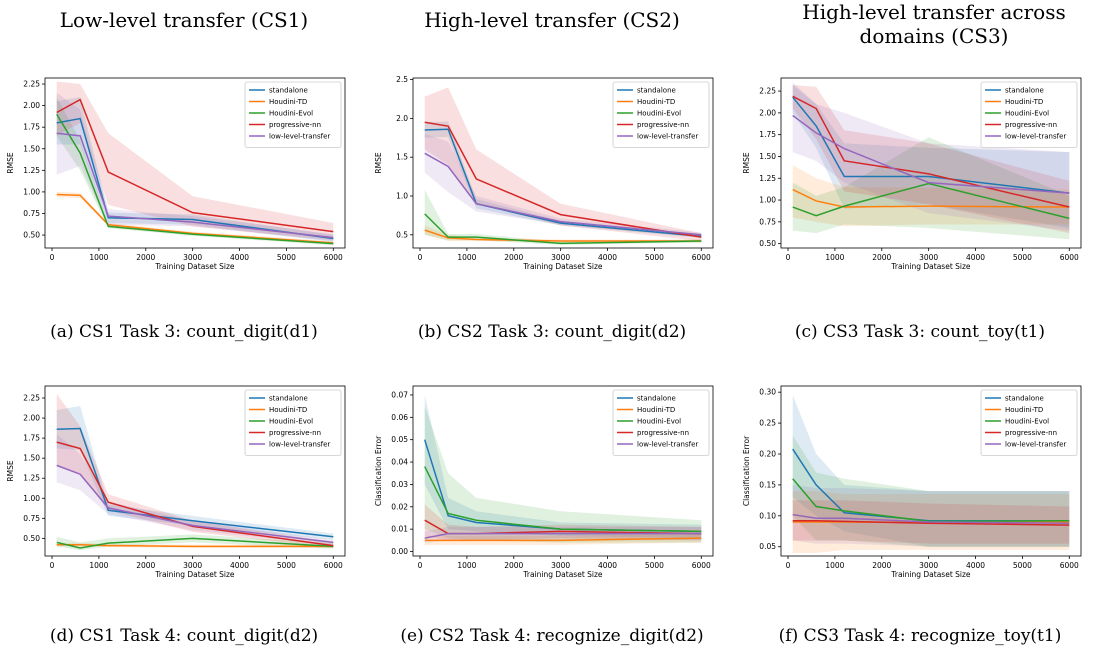 The image size is (1104, 651). Describe the element at coordinates (399, 484) in the screenshot. I see `y-tick-label: 0.03` at that location.